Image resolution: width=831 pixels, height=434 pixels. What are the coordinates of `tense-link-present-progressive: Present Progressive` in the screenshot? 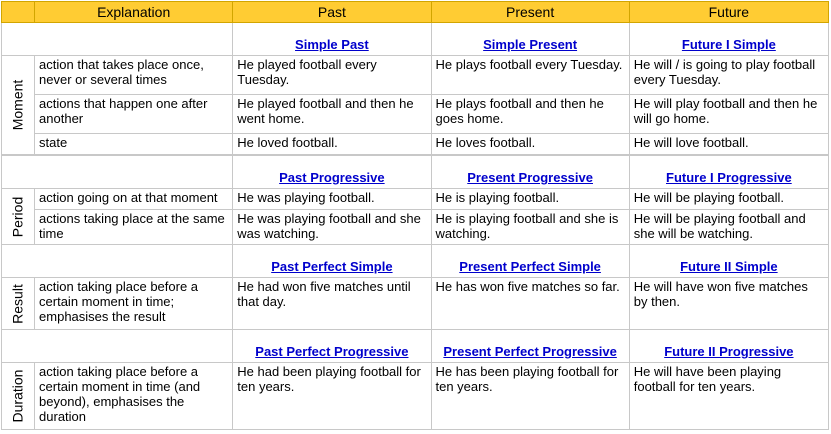 It's located at (530, 177).